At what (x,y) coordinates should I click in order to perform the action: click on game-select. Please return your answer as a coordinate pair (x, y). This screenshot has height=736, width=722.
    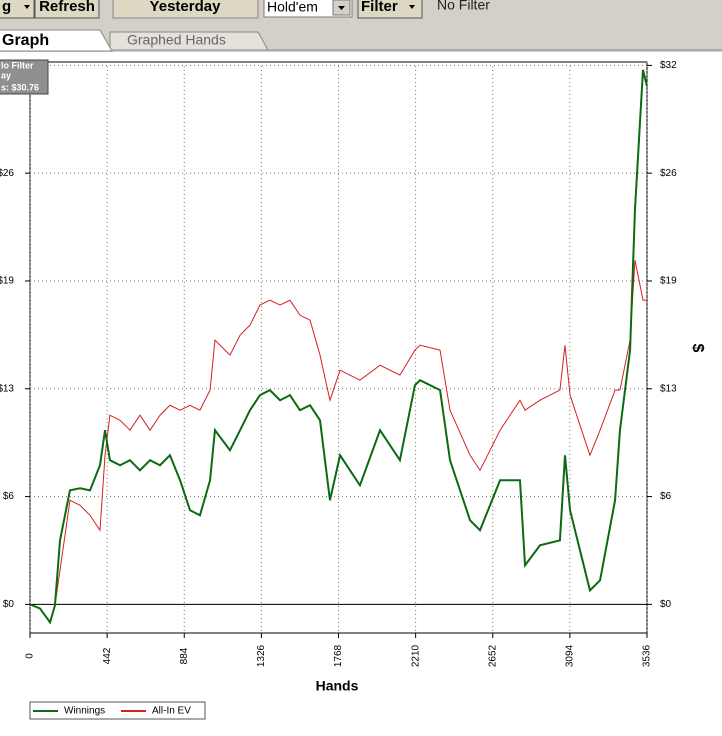
    Looking at the image, I should click on (308, 9).